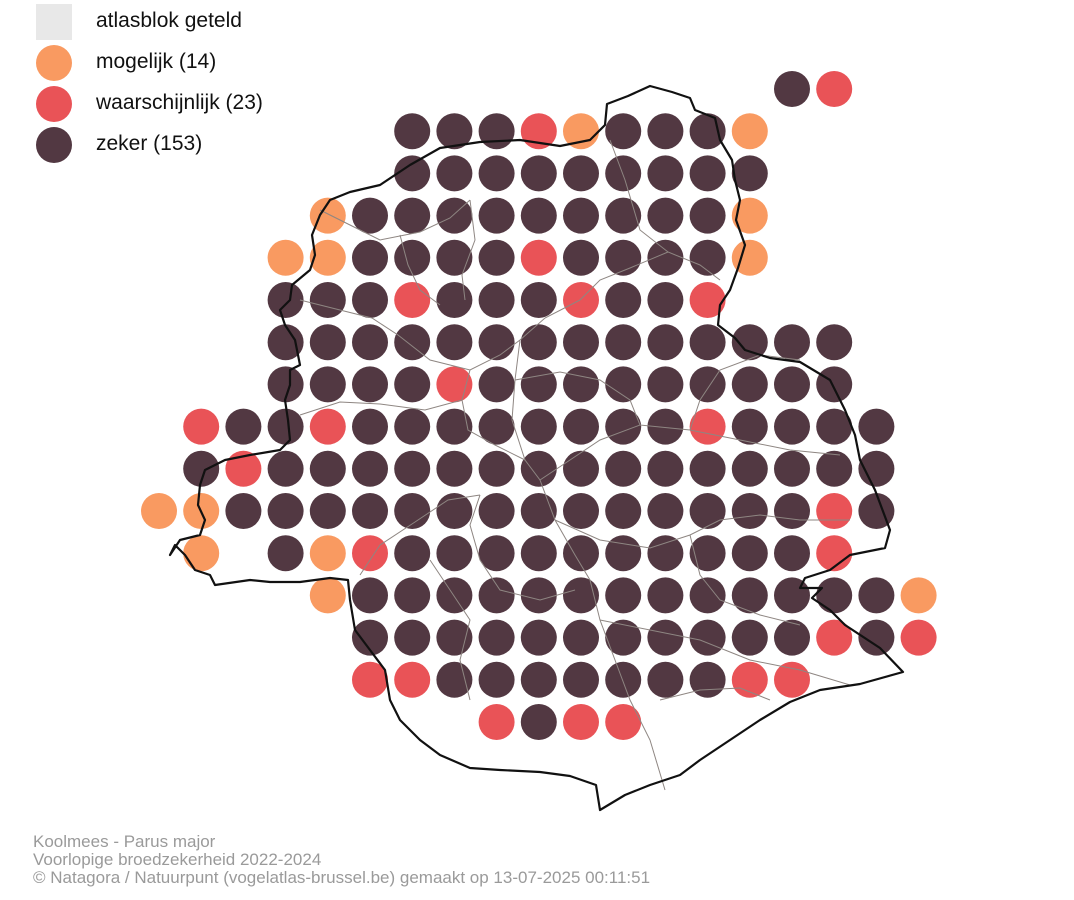 Image resolution: width=1074 pixels, height=900 pixels. Describe the element at coordinates (196, 104) in the screenshot. I see `legend-item-probable: waarschijnlijk (23)` at that location.